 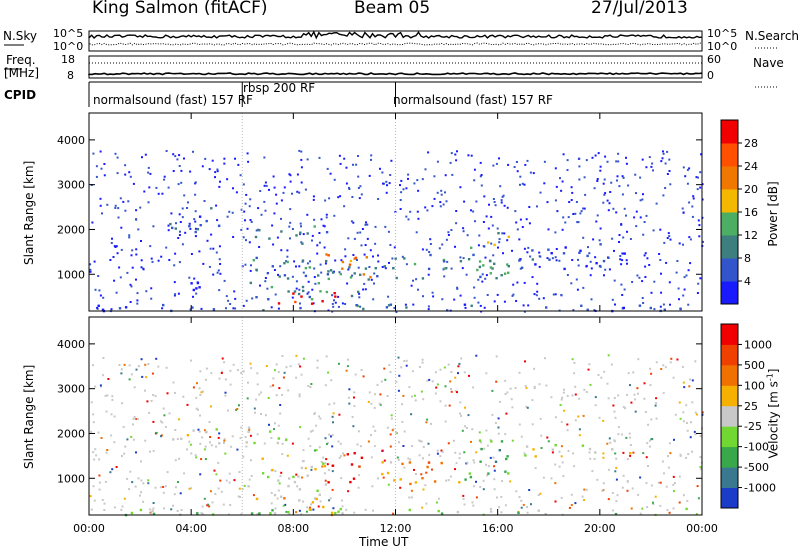 I want to click on velocity-region-1-cell, so click(x=154, y=514).